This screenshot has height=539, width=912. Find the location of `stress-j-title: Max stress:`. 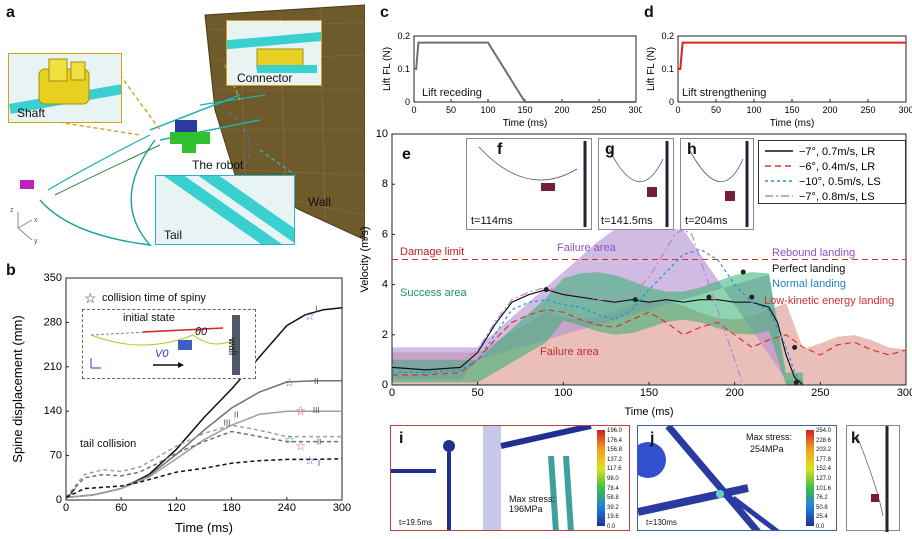

stress-j-title: Max stress: is located at coordinates (769, 437).